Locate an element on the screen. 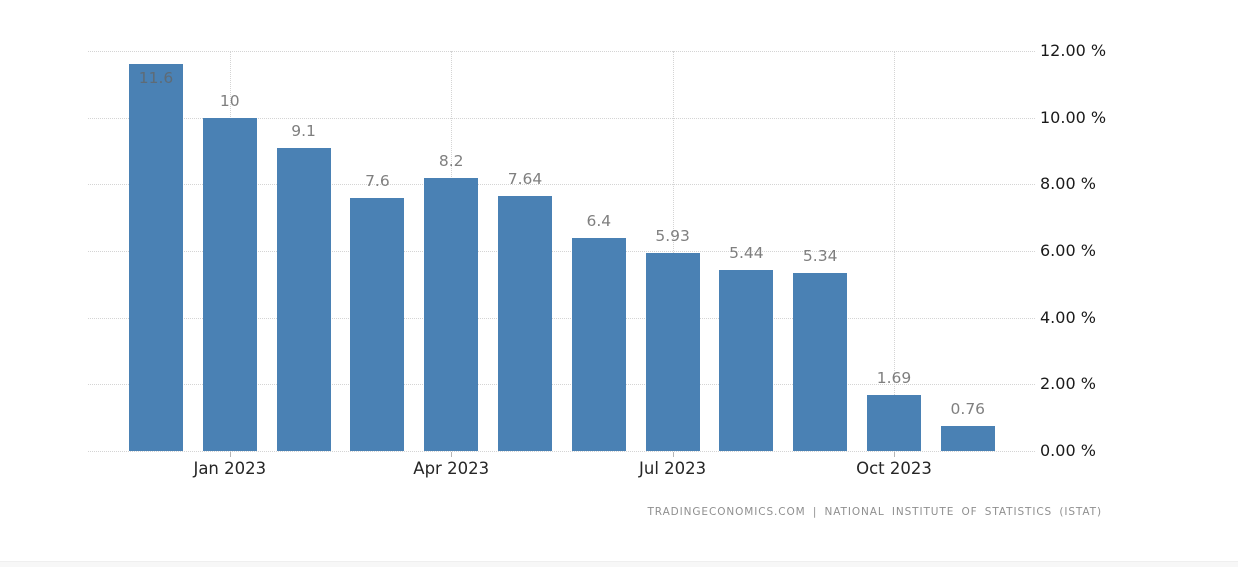  bar-value-label: 11.6 is located at coordinates (156, 78).